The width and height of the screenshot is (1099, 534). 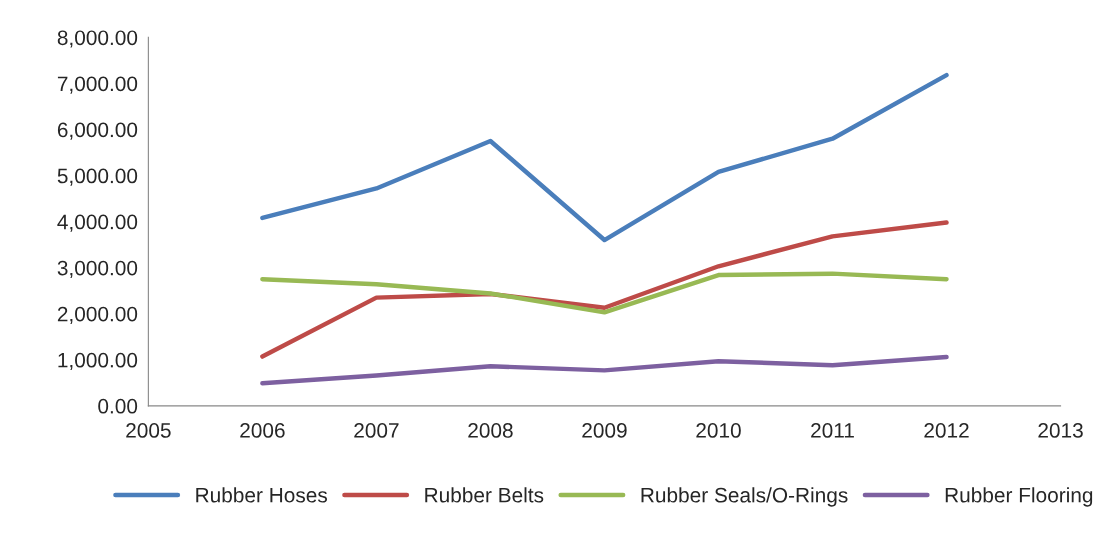 What do you see at coordinates (97, 39) in the screenshot?
I see `y-tick-label: 8,000.00` at bounding box center [97, 39].